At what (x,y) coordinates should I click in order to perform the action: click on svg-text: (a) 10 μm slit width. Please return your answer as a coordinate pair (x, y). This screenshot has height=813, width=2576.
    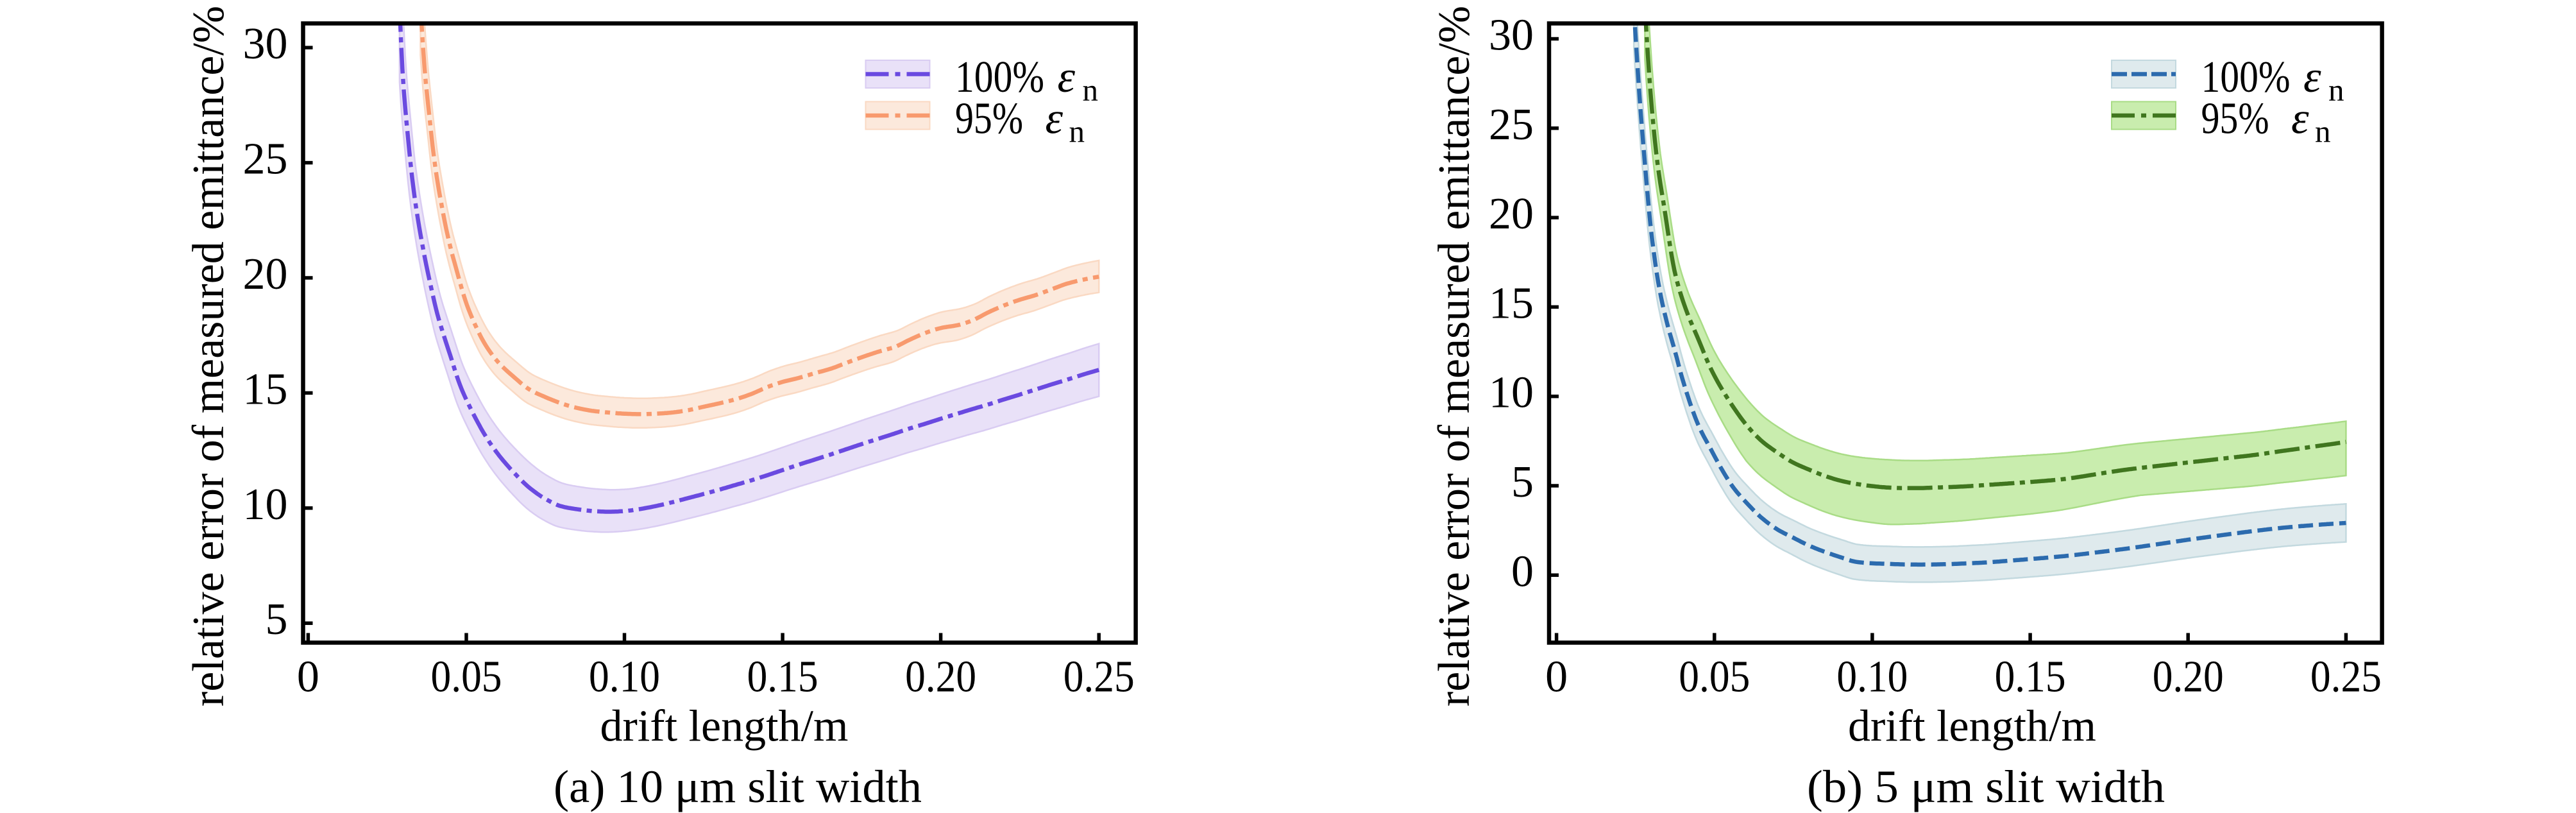
    Looking at the image, I should click on (738, 786).